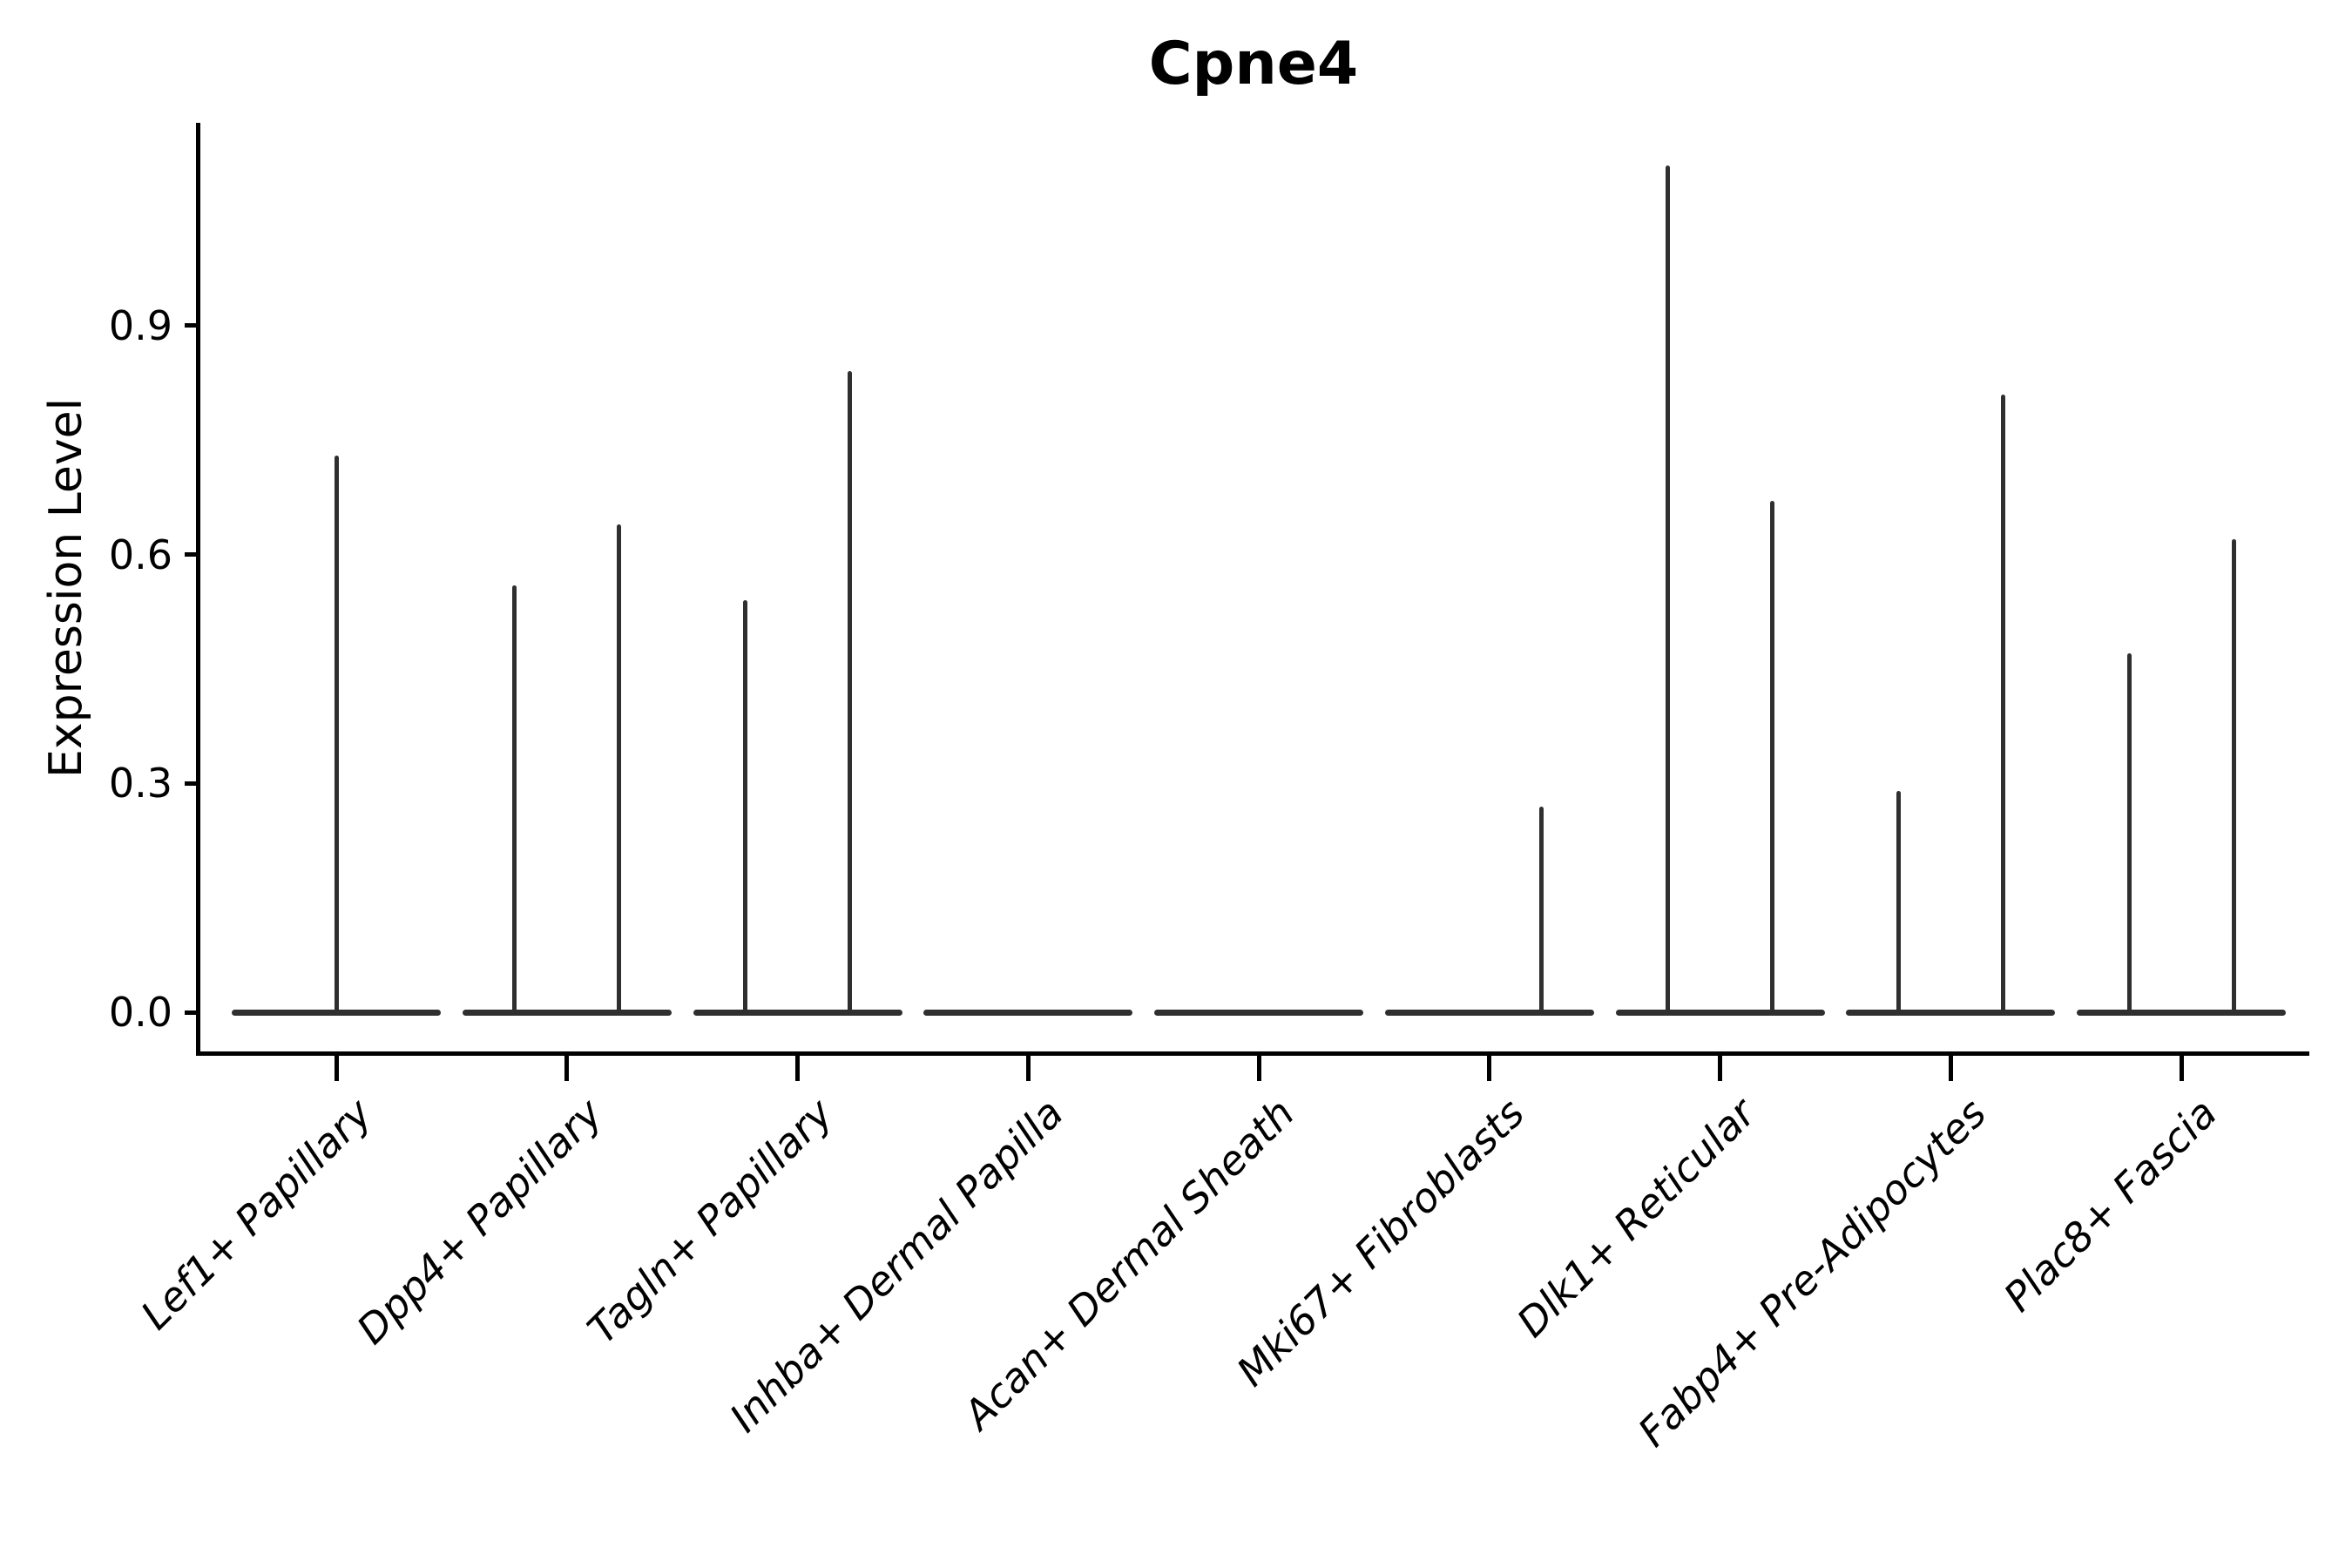 The height and width of the screenshot is (1568, 2352). Describe the element at coordinates (1252, 1054) in the screenshot. I see `x-axis-spine` at that location.